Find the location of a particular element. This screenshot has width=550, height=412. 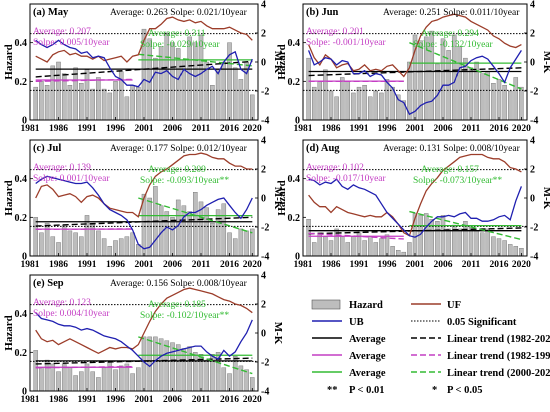

x-tick-label: 1986 is located at coordinates (331, 265).